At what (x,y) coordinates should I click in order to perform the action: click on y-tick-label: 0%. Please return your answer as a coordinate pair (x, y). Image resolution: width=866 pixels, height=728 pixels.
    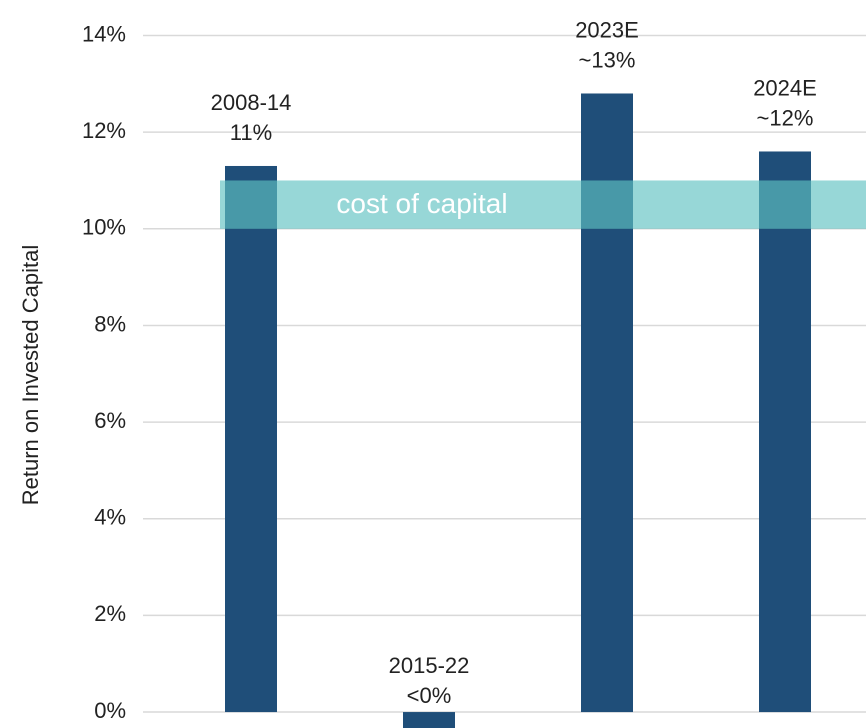
    Looking at the image, I should click on (110, 710).